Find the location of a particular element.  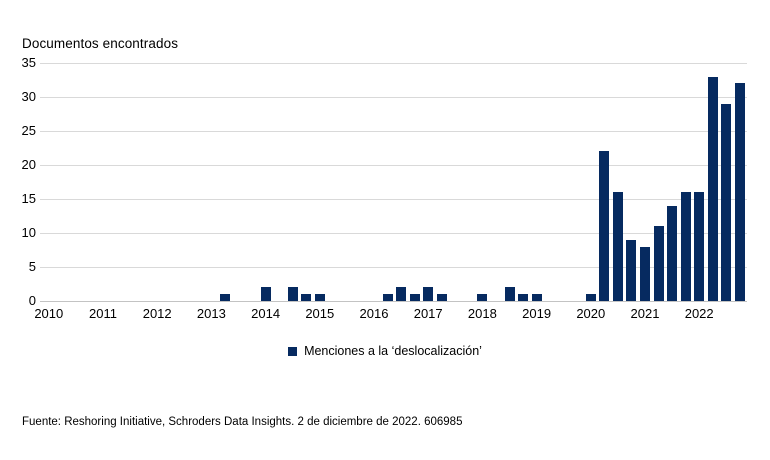

legend-label: Menciones a la ‘deslocalización’ is located at coordinates (393, 351).